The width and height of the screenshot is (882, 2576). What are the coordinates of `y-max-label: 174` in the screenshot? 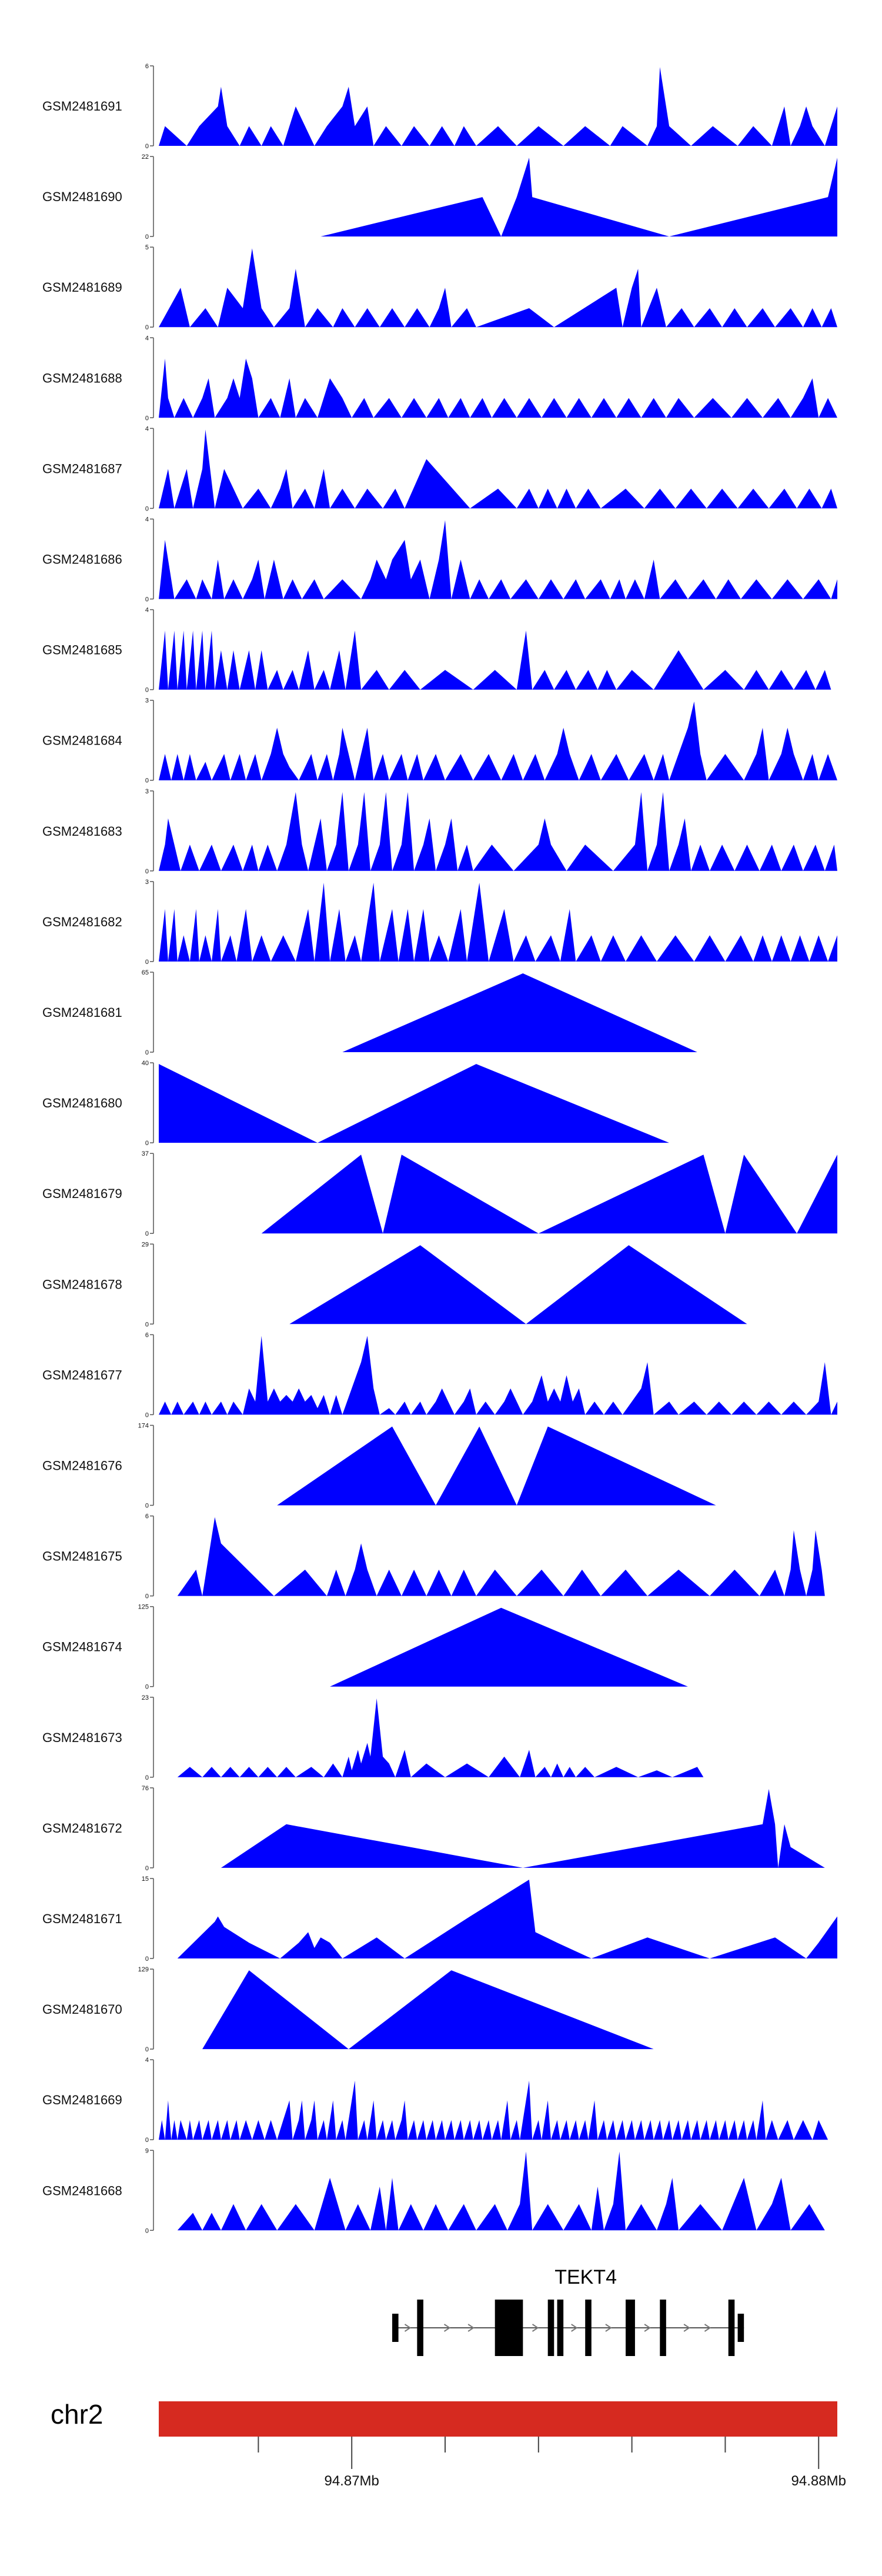 It's located at (143, 1426).